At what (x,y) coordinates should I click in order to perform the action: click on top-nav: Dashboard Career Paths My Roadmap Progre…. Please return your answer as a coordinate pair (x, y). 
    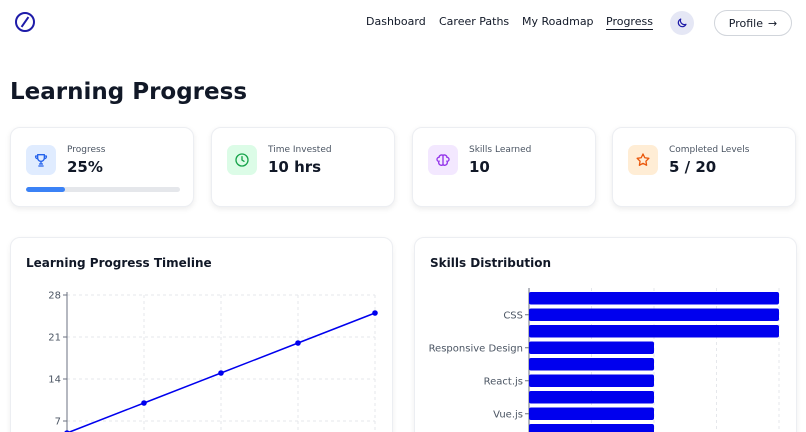
    Looking at the image, I should click on (403, 23).